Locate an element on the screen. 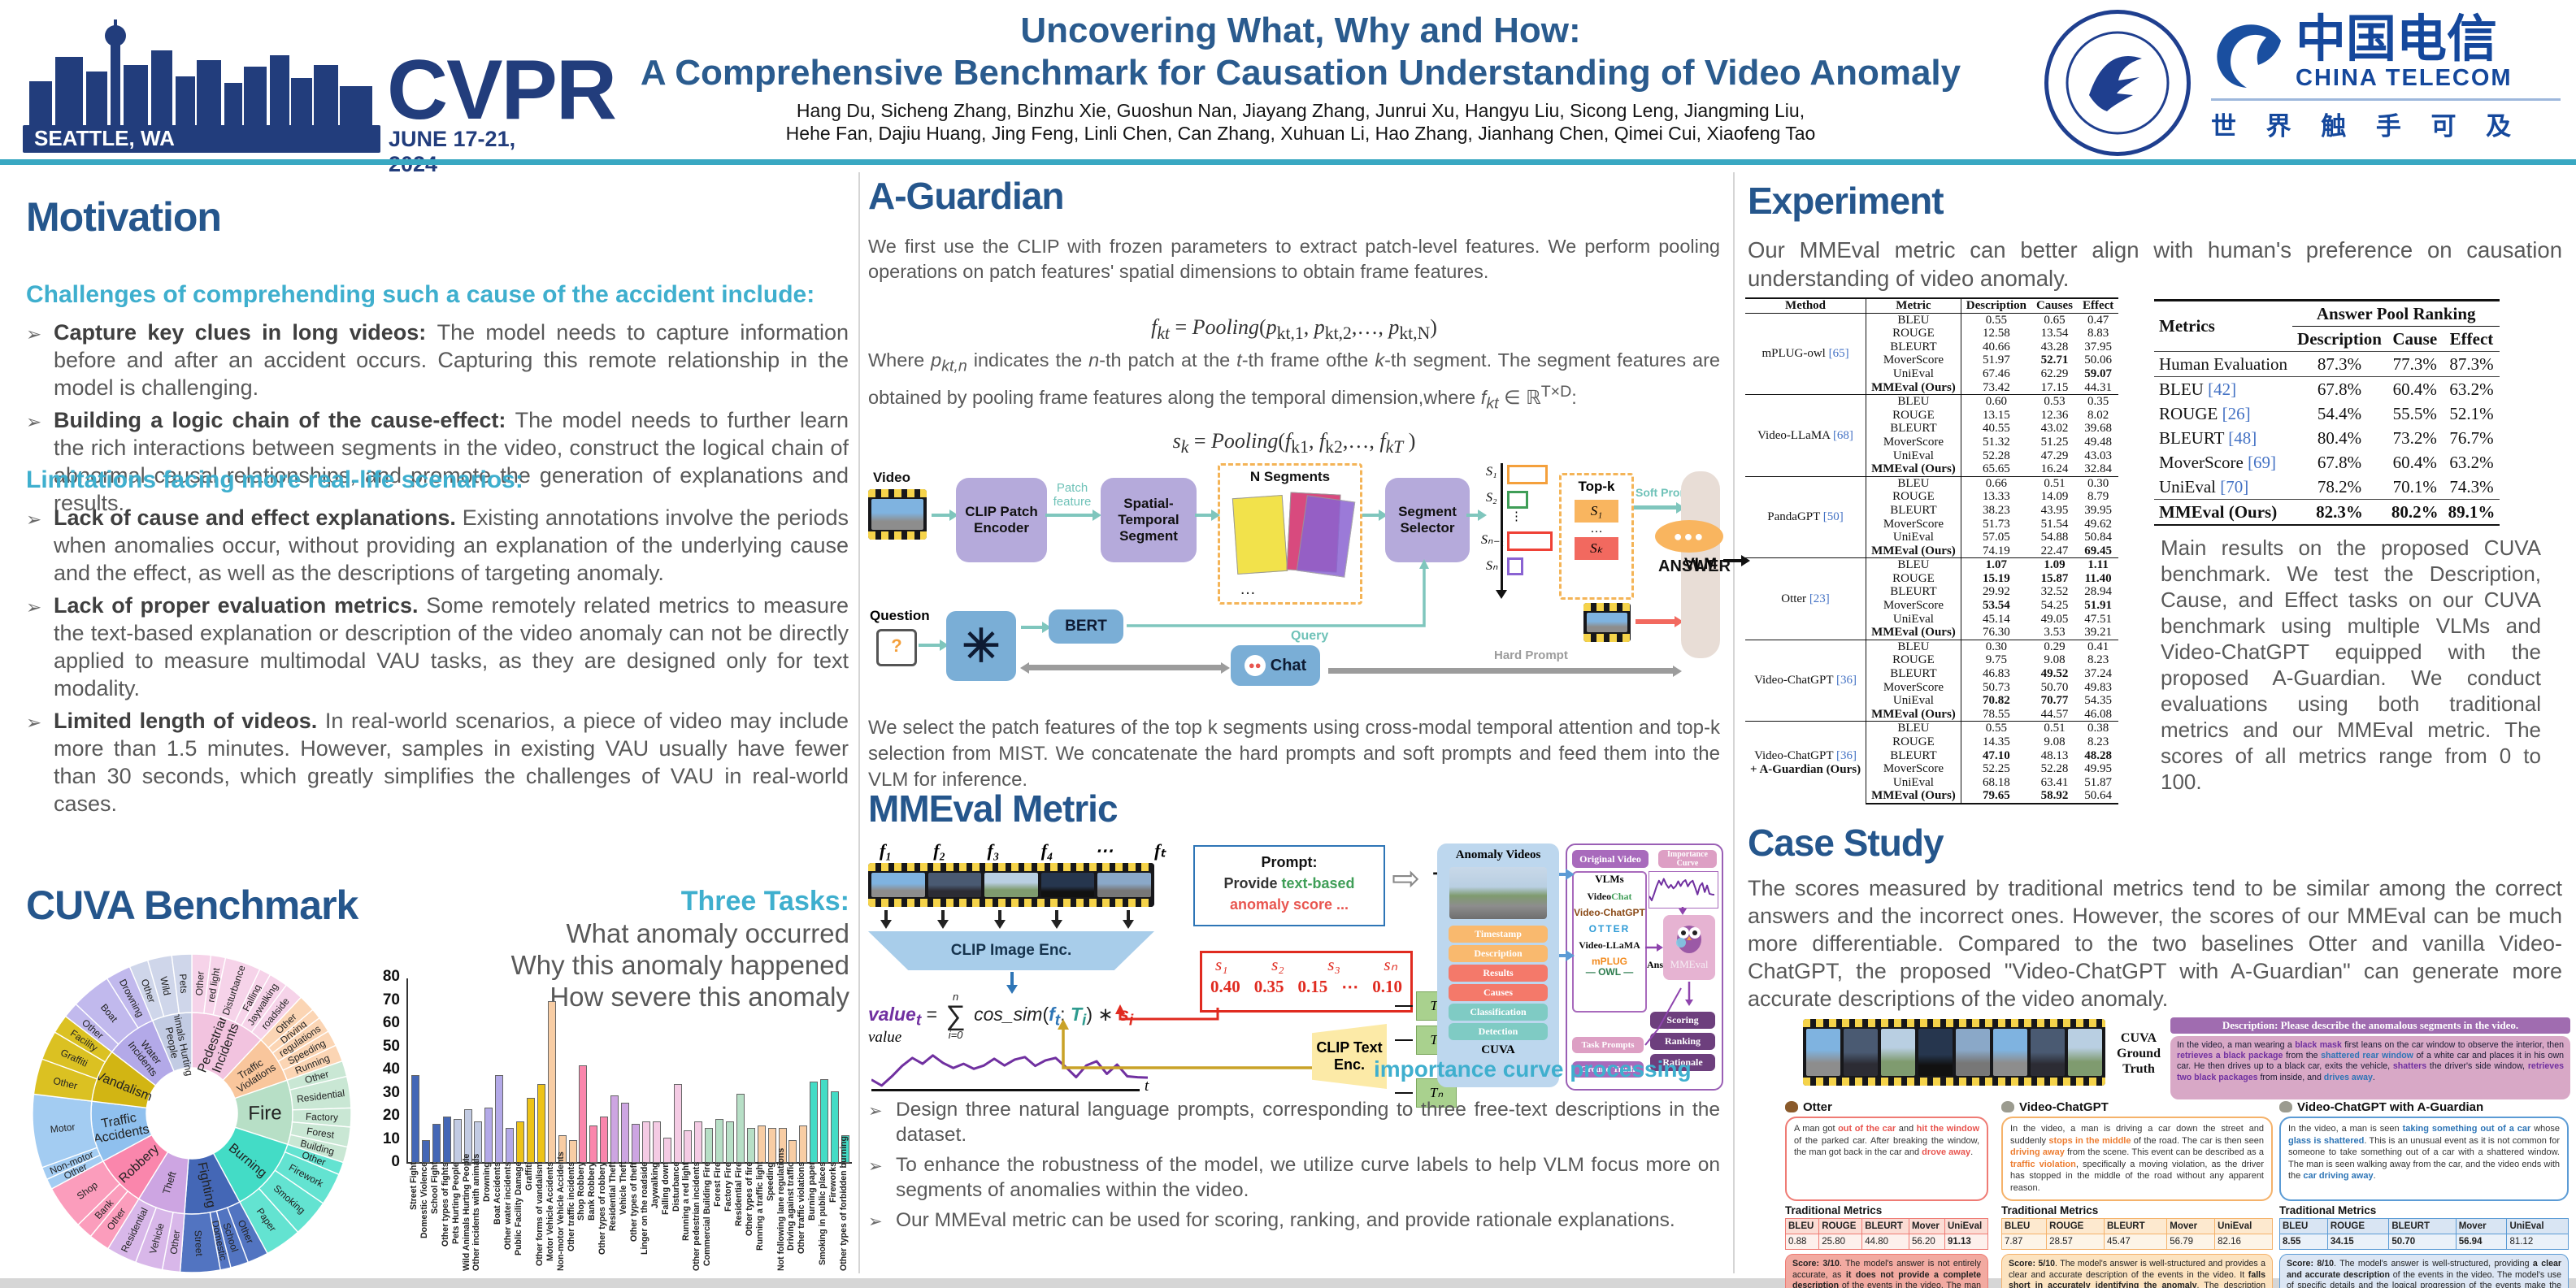  value-cell: 45.14 is located at coordinates (1996, 619).